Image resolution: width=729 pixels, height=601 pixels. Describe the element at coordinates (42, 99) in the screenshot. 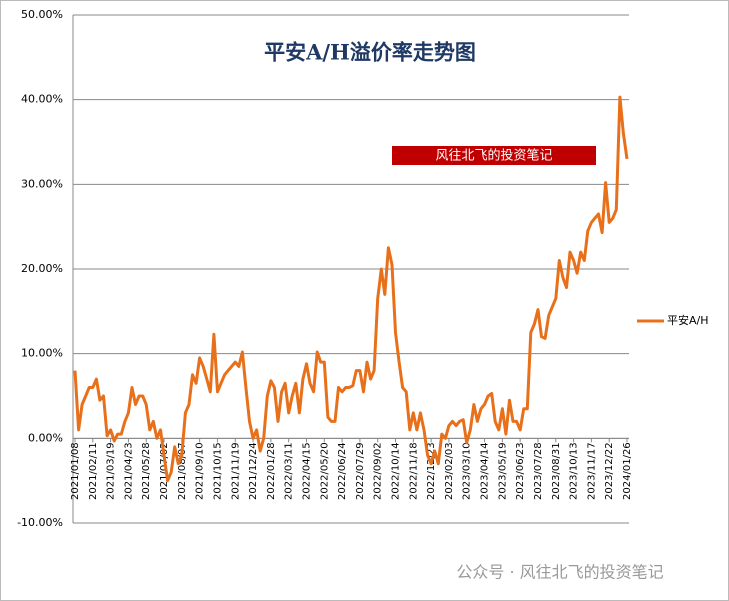

I see `y-tick-label: 40.00%` at that location.